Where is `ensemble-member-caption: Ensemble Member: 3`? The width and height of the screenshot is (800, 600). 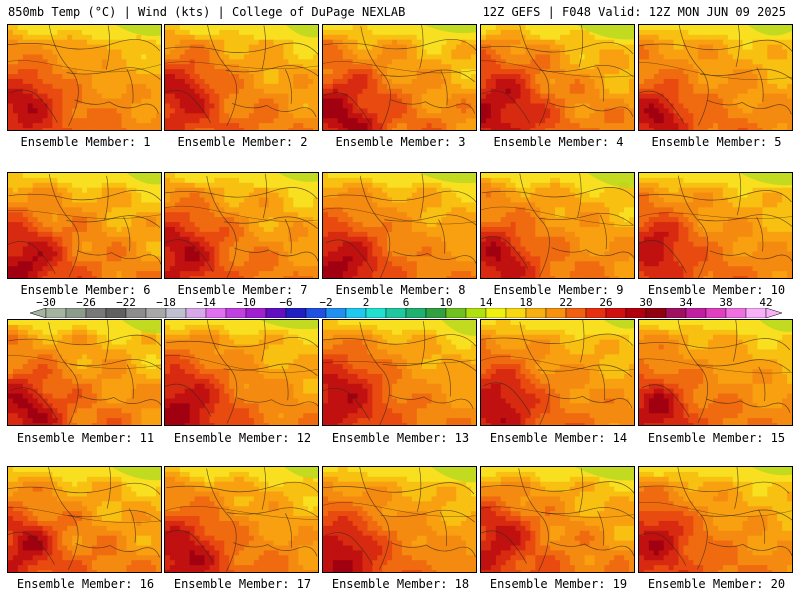
ensemble-member-caption: Ensemble Member: 3 is located at coordinates (400, 142).